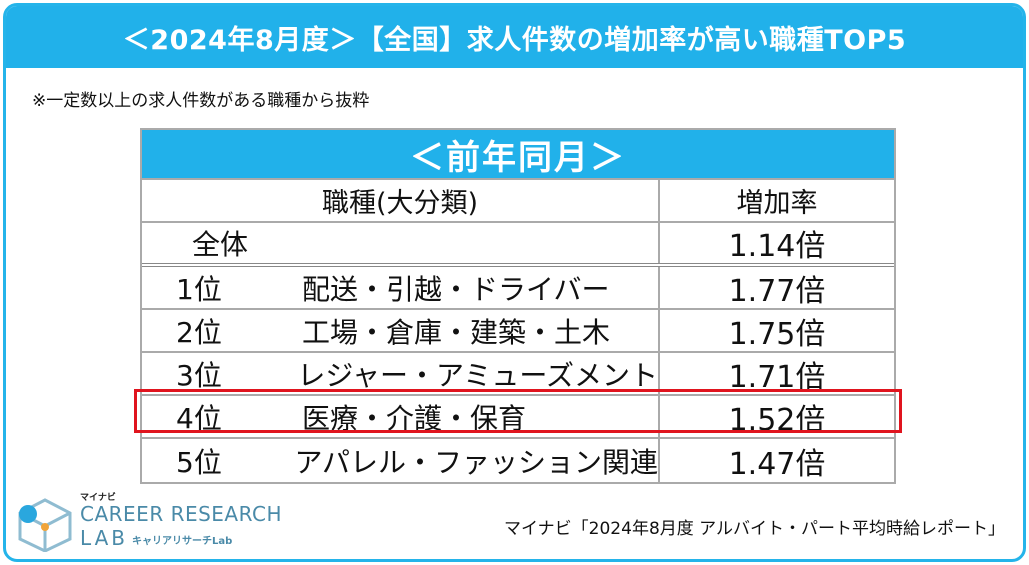  What do you see at coordinates (98, 498) in the screenshot?
I see `logo-kana: マイナビ` at bounding box center [98, 498].